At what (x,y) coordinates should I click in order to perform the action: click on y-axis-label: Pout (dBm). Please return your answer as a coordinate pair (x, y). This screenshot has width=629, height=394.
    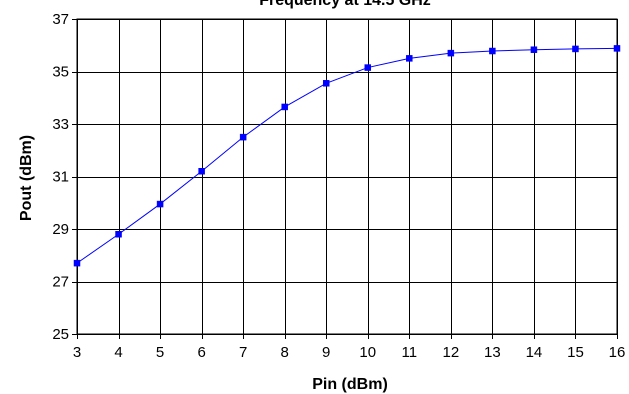
    Looking at the image, I should click on (26, 178).